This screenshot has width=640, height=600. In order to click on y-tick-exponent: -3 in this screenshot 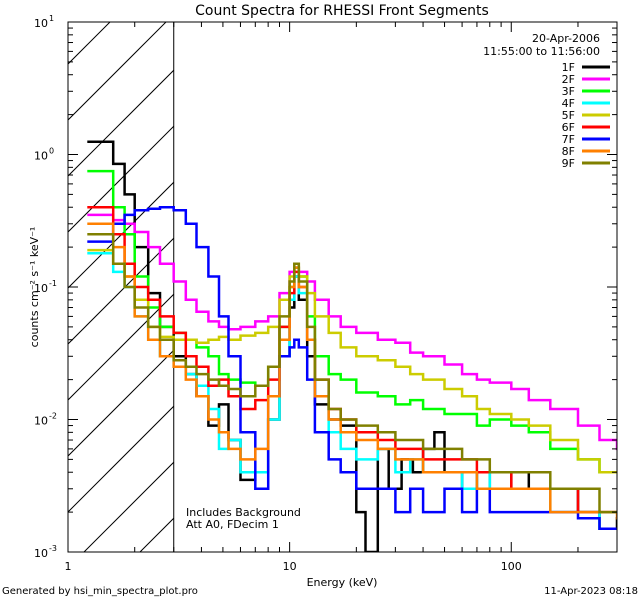, I will do `click(53, 548)`.